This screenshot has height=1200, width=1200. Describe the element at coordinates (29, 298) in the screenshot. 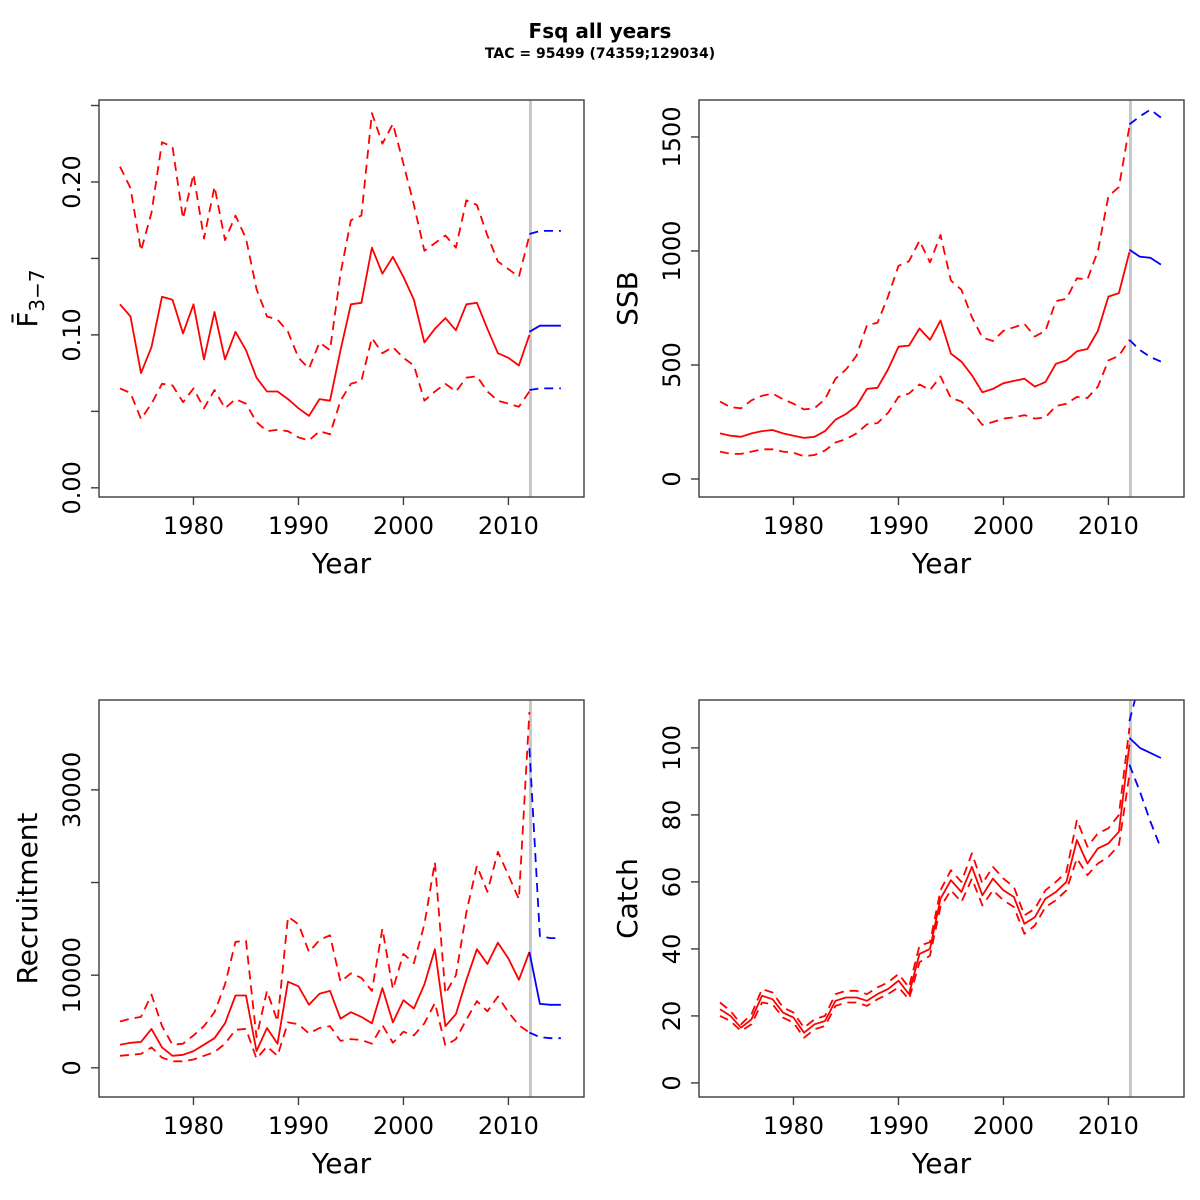

I see `y-axis-label: F̄3−7` at that location.